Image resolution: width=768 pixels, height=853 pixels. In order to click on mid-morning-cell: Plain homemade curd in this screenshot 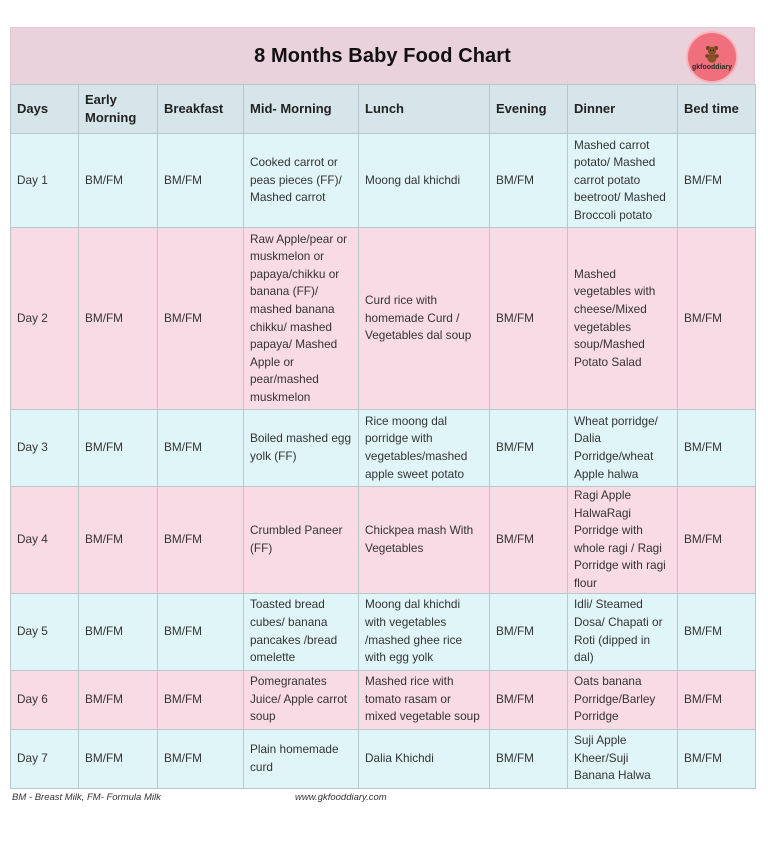, I will do `click(301, 758)`.